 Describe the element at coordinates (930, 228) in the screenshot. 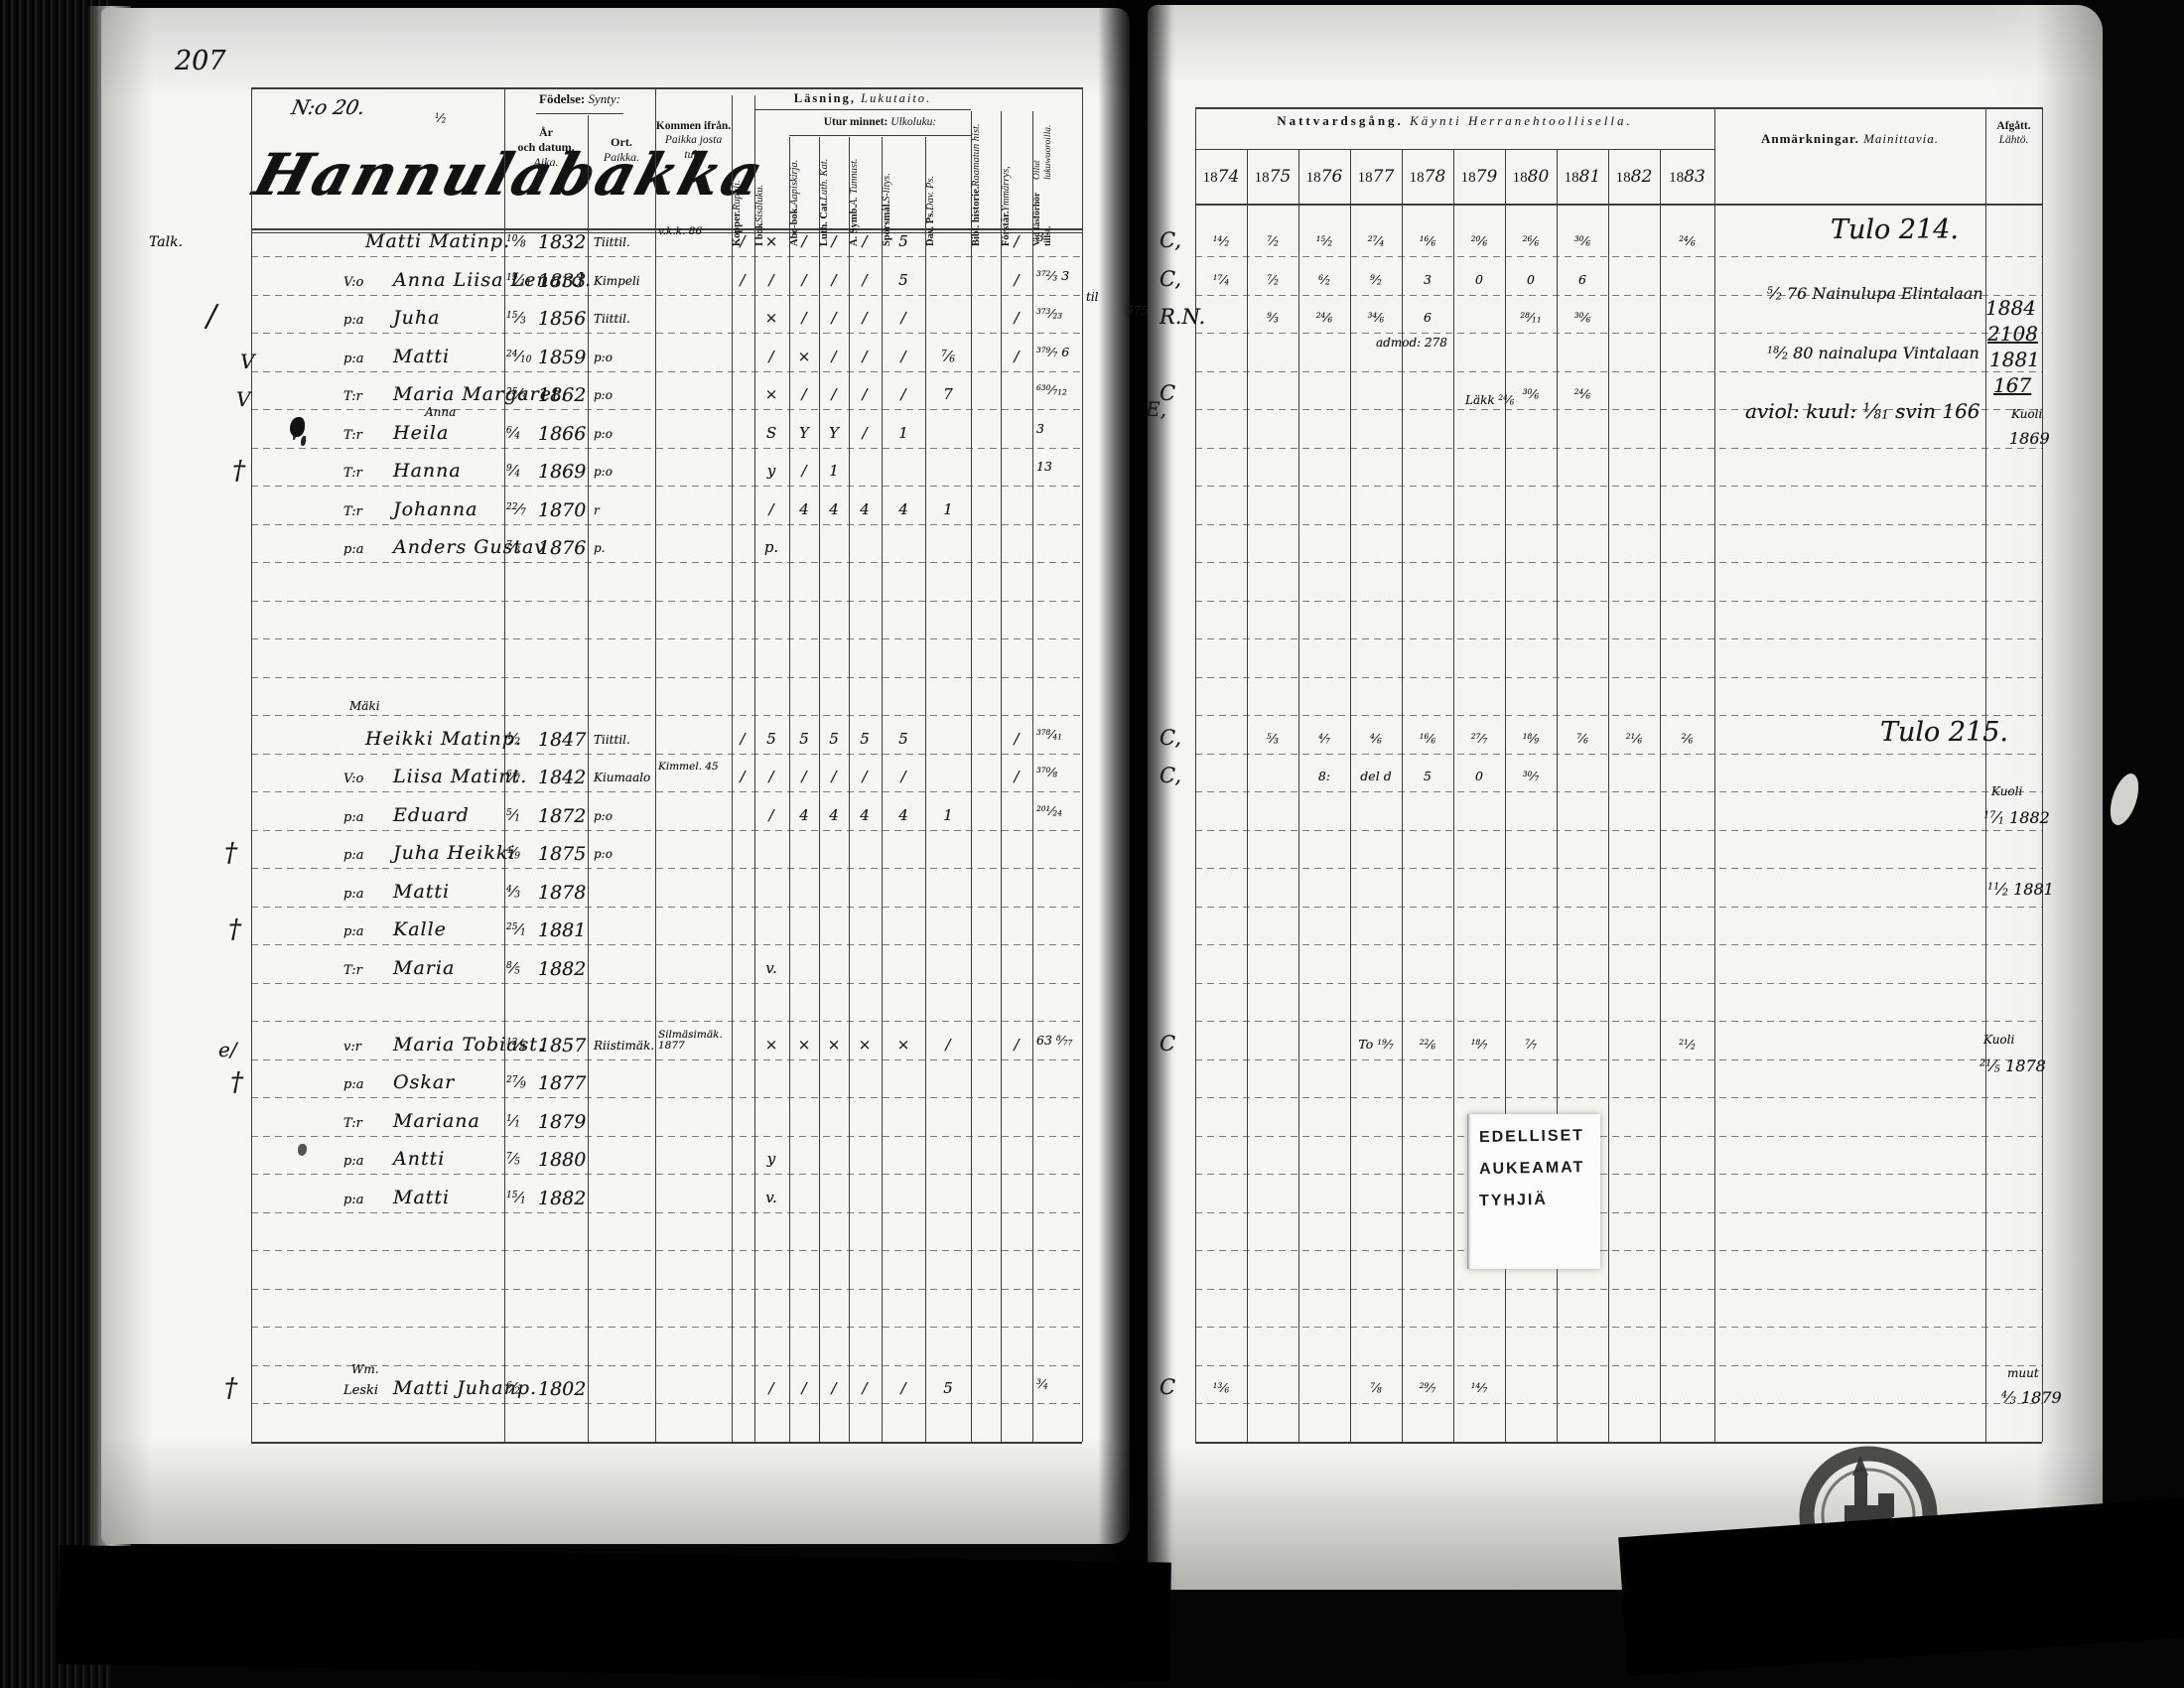

I see `column-label-sv: Dav. Ps.` at that location.